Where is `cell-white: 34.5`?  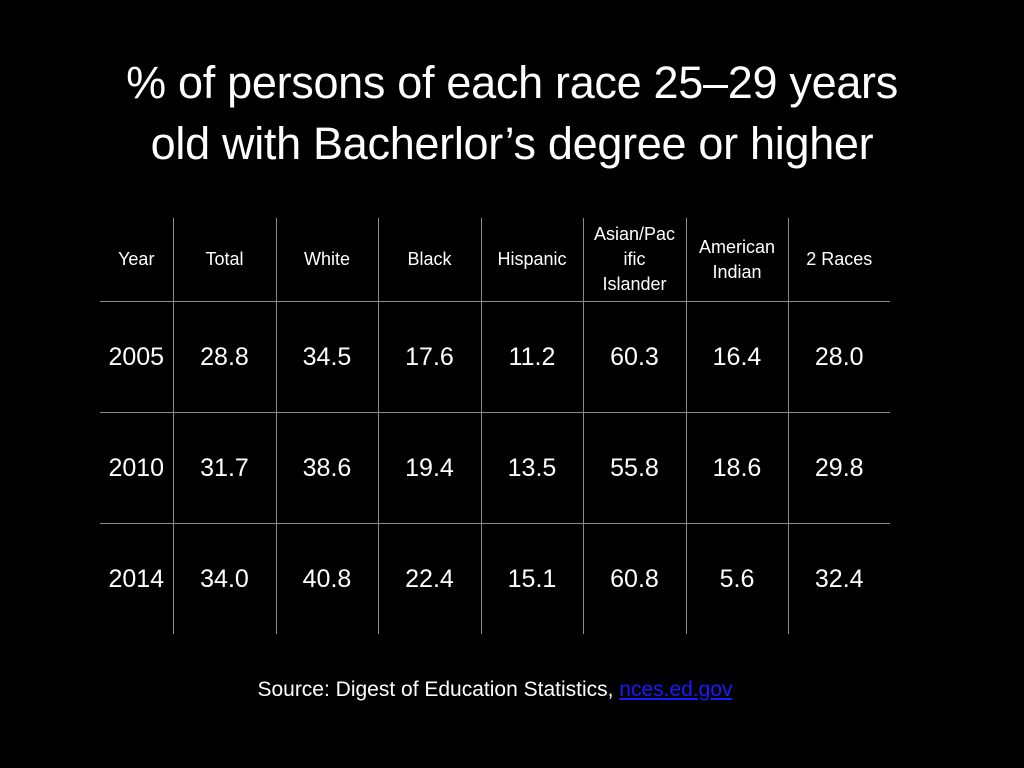 cell-white: 34.5 is located at coordinates (326, 357).